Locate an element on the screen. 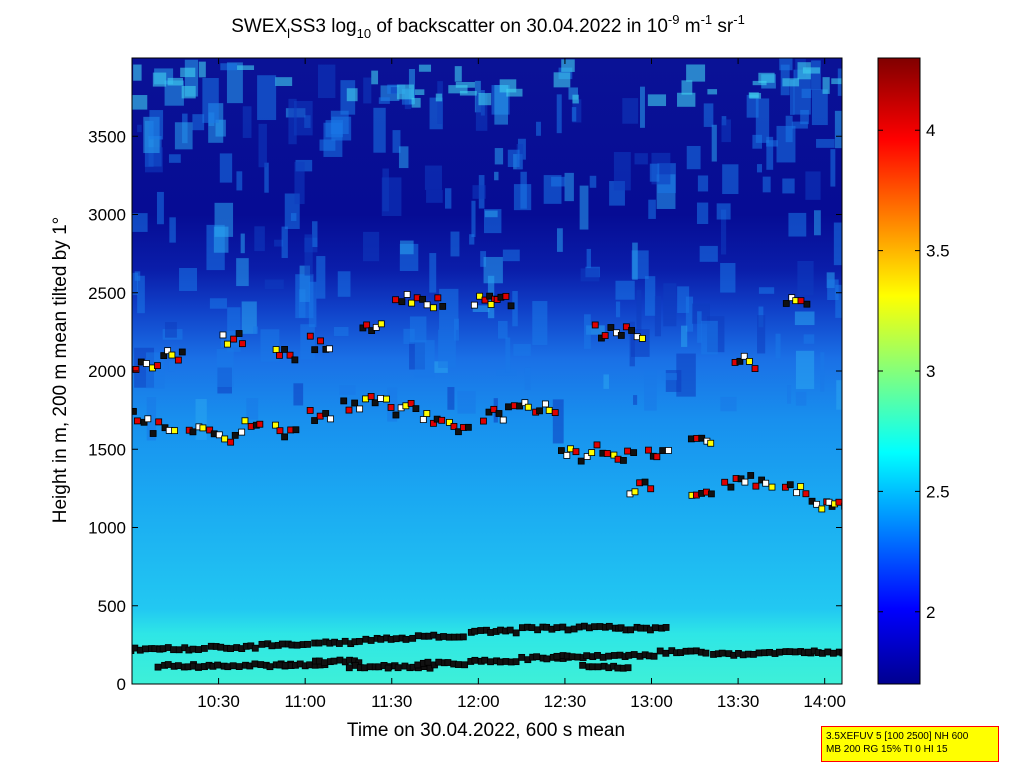 This screenshot has height=767, width=1023. colorbar-tick-label: 3 is located at coordinates (930, 371).